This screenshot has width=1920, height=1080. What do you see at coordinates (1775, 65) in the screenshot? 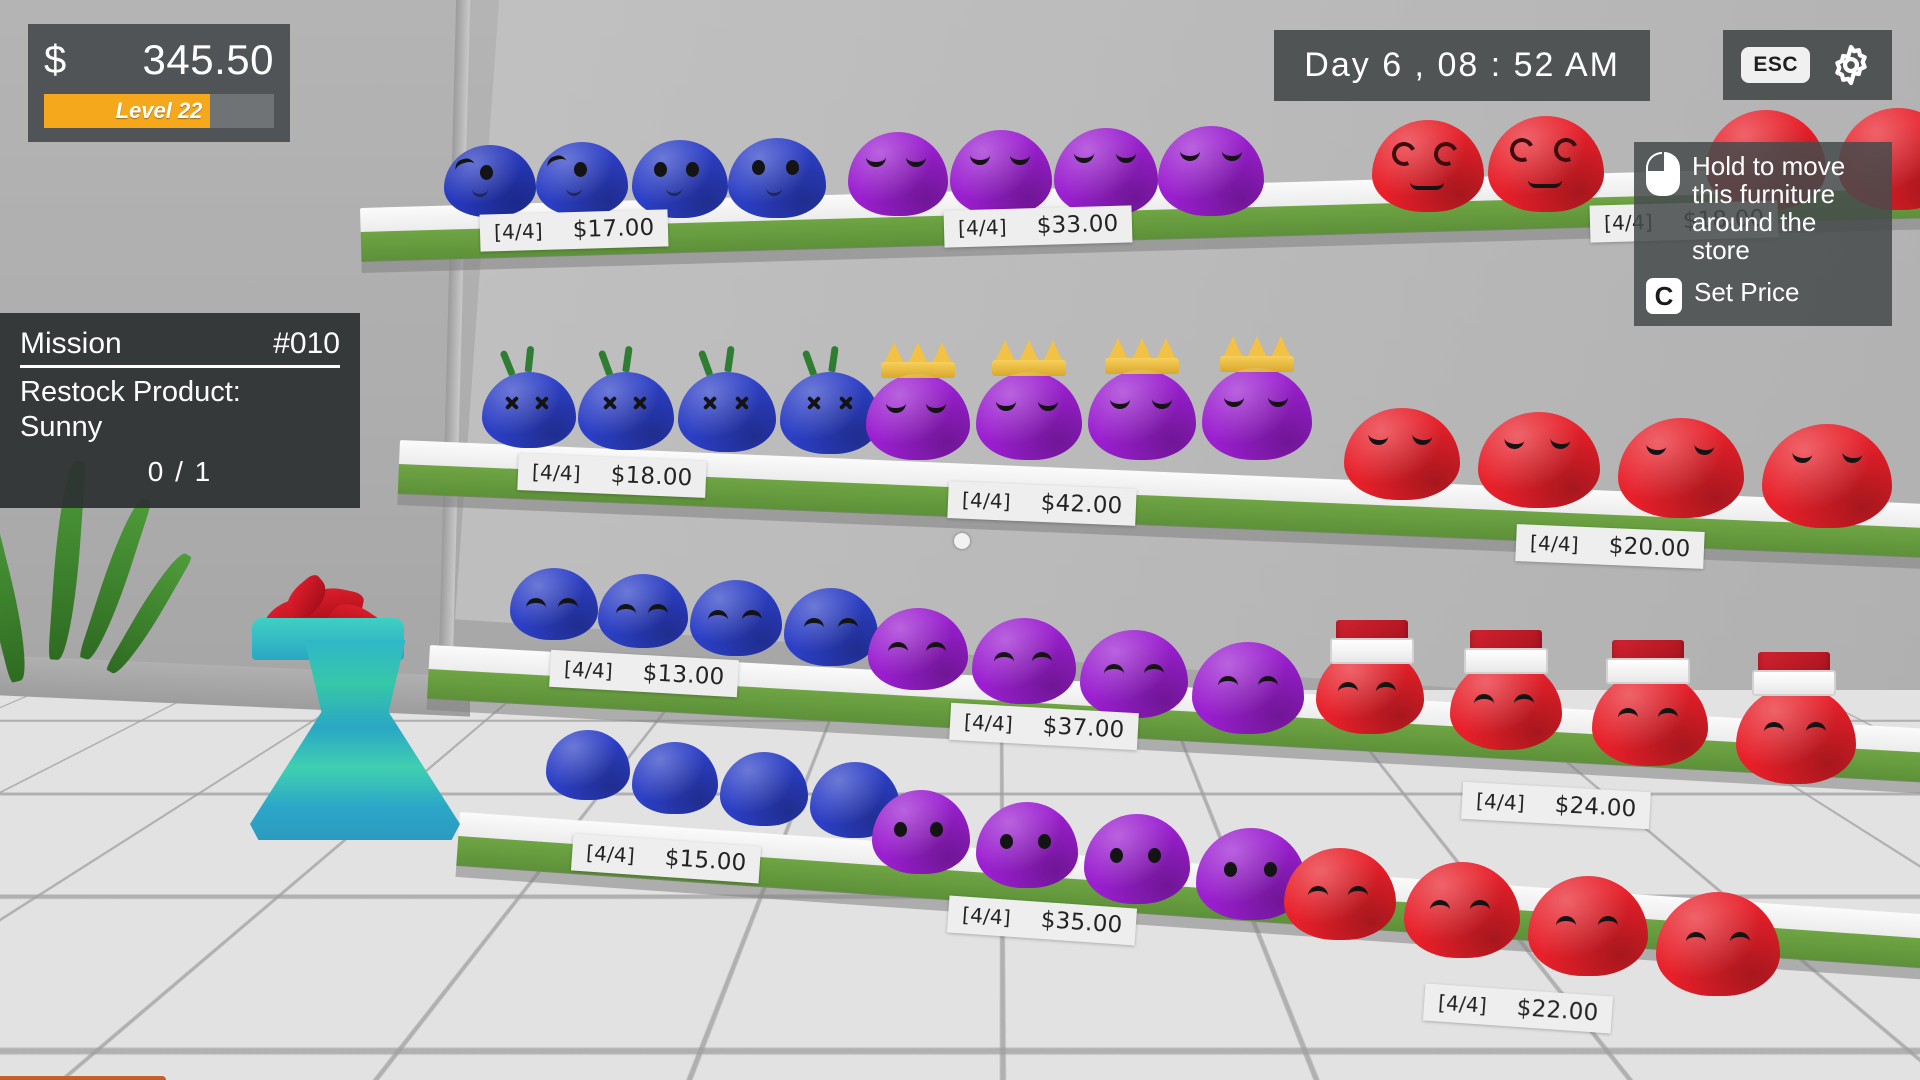
I see `esc-key-badge: ESC` at bounding box center [1775, 65].